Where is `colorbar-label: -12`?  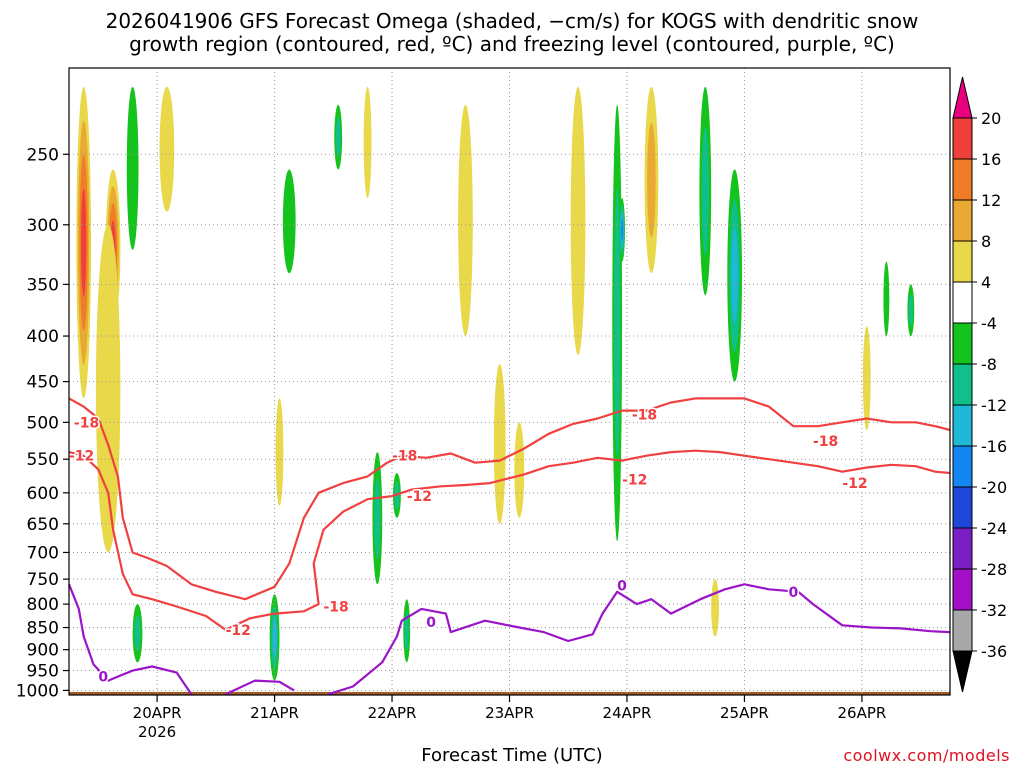 colorbar-label: -12 is located at coordinates (994, 405).